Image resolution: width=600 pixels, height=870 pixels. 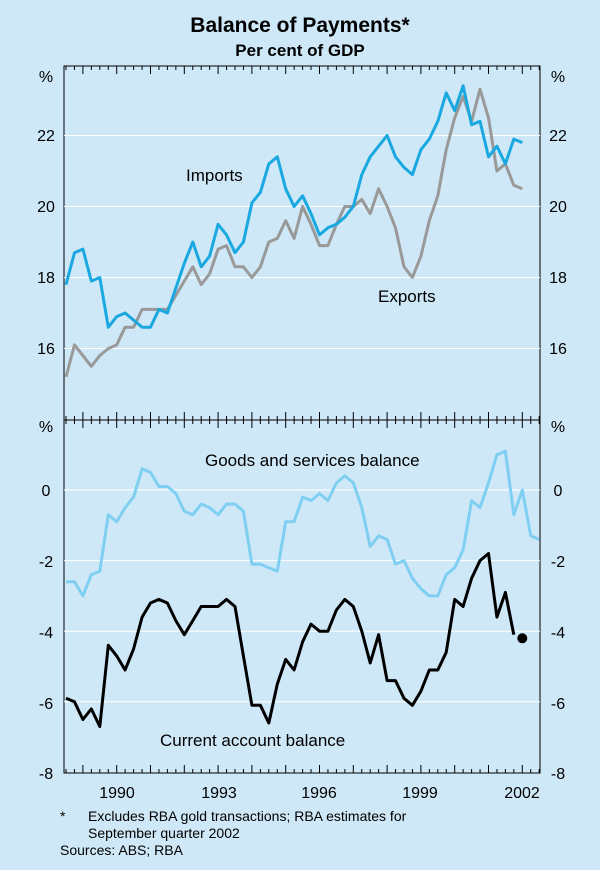 What do you see at coordinates (558, 774) in the screenshot?
I see `bottom-right-tick-minus8: -8` at bounding box center [558, 774].